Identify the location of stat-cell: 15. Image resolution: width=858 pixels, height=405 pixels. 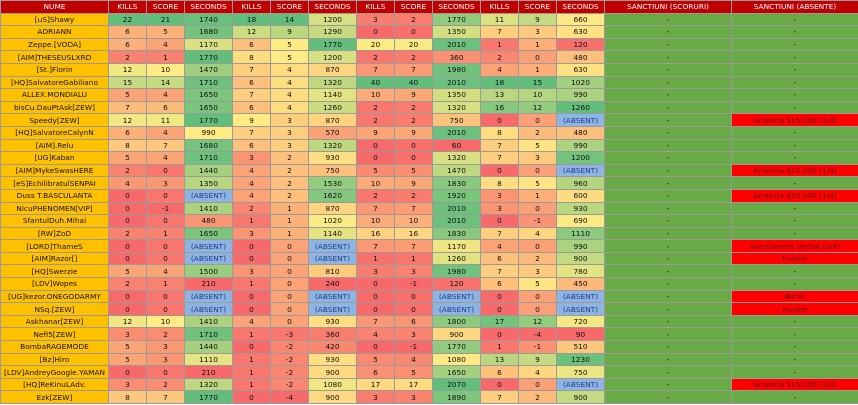
(127, 82).